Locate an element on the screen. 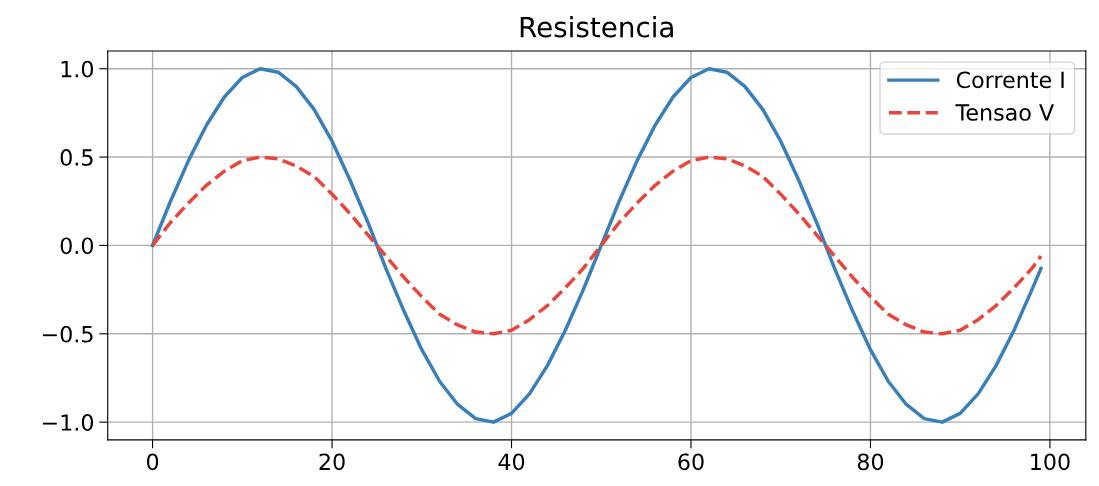  x-tick-label: 20 is located at coordinates (332, 462).